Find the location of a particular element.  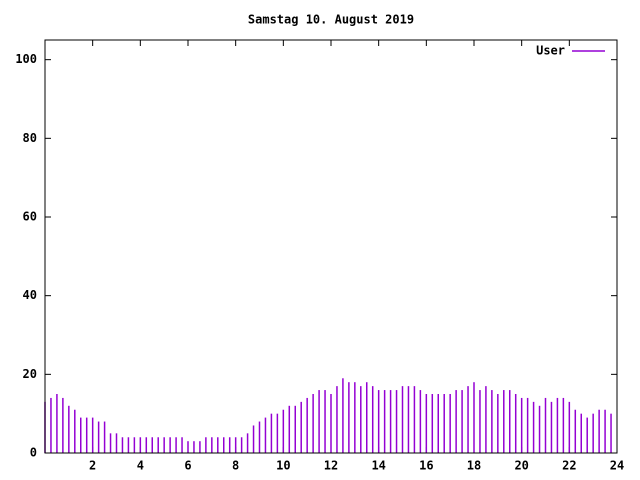

x-tick-label: 8 is located at coordinates (235, 466).